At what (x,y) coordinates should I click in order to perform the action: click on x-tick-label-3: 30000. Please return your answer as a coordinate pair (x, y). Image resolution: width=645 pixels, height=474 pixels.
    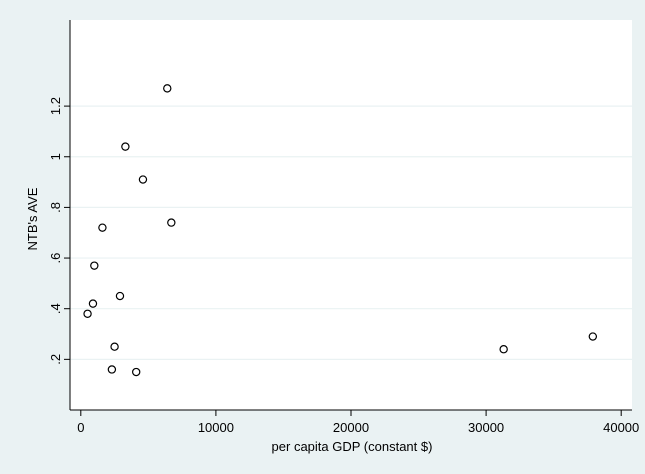
    Looking at the image, I should click on (486, 427).